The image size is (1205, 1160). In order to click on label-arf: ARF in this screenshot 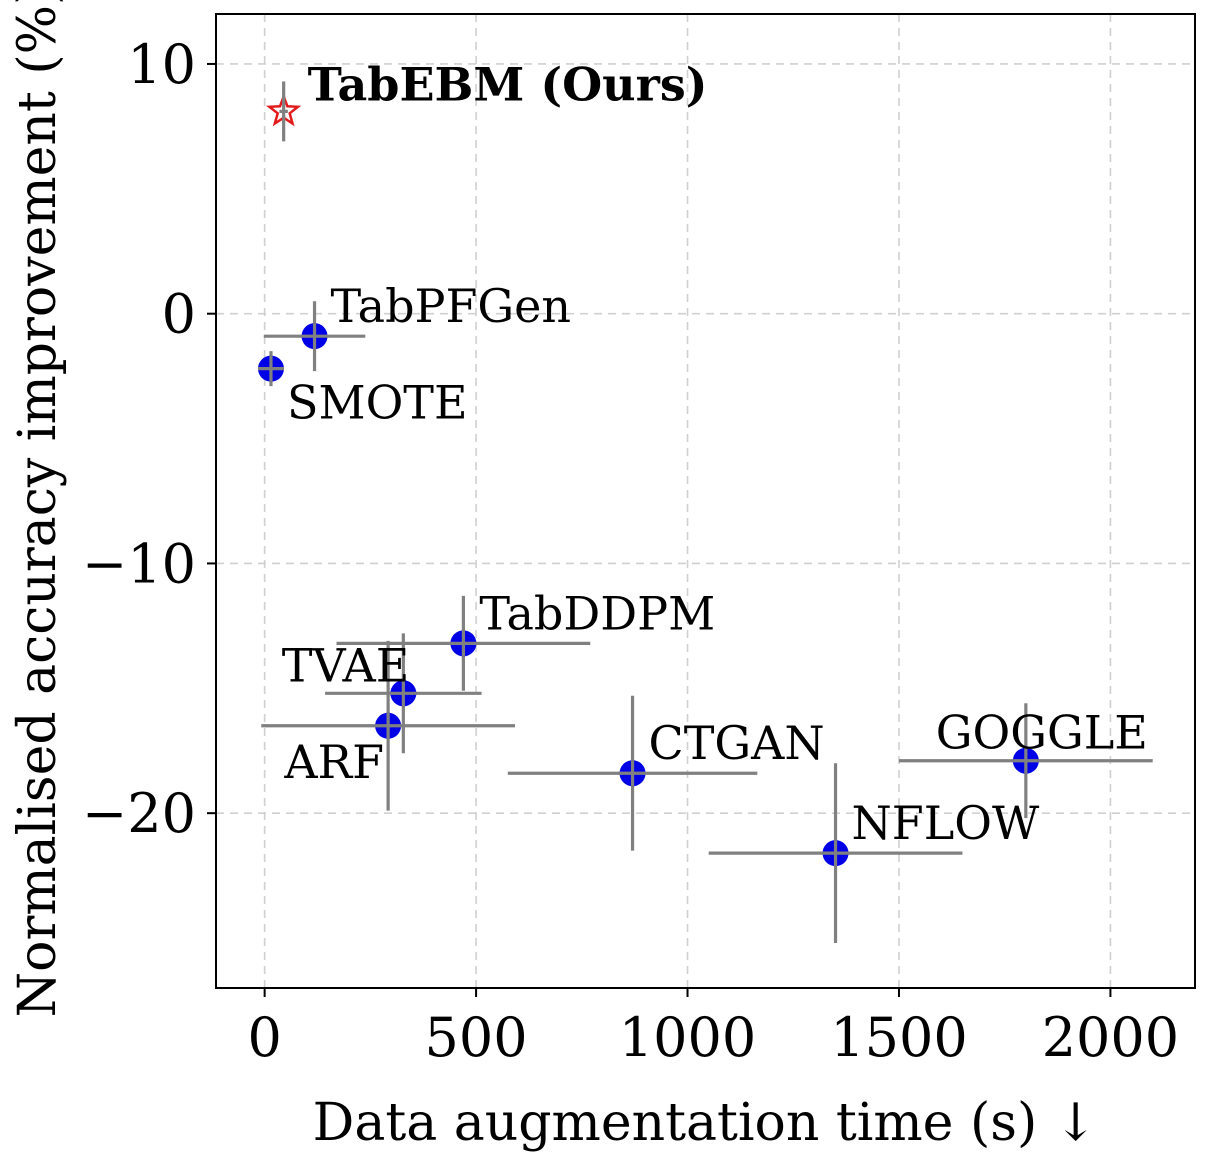, I will do `click(333, 762)`.